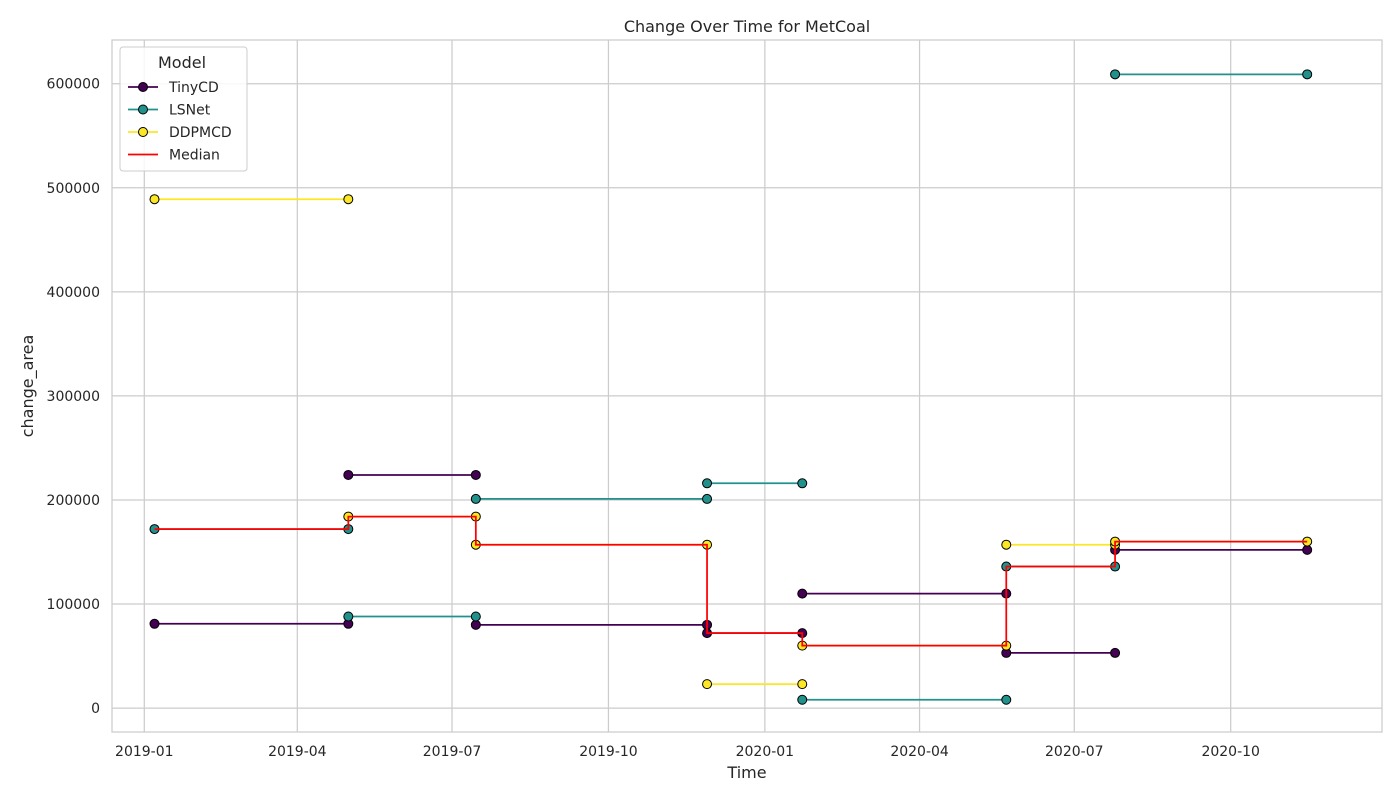 This screenshot has width=1400, height=804. I want to click on legend-box, so click(183, 109).